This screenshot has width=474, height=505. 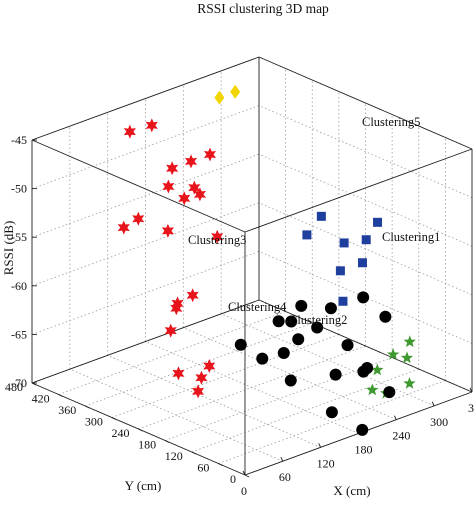 What do you see at coordinates (8, 248) in the screenshot?
I see `z-axis-label: RSSI (dB)` at bounding box center [8, 248].